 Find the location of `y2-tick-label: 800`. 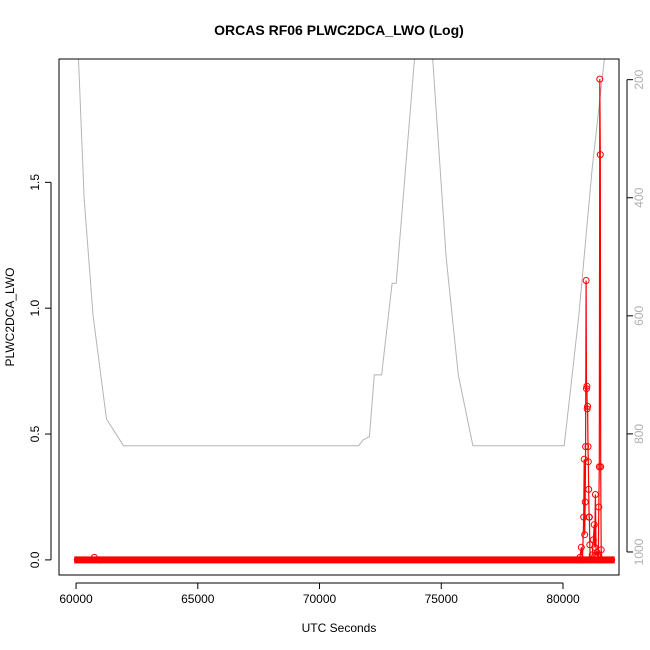

y2-tick-label: 800 is located at coordinates (639, 434).